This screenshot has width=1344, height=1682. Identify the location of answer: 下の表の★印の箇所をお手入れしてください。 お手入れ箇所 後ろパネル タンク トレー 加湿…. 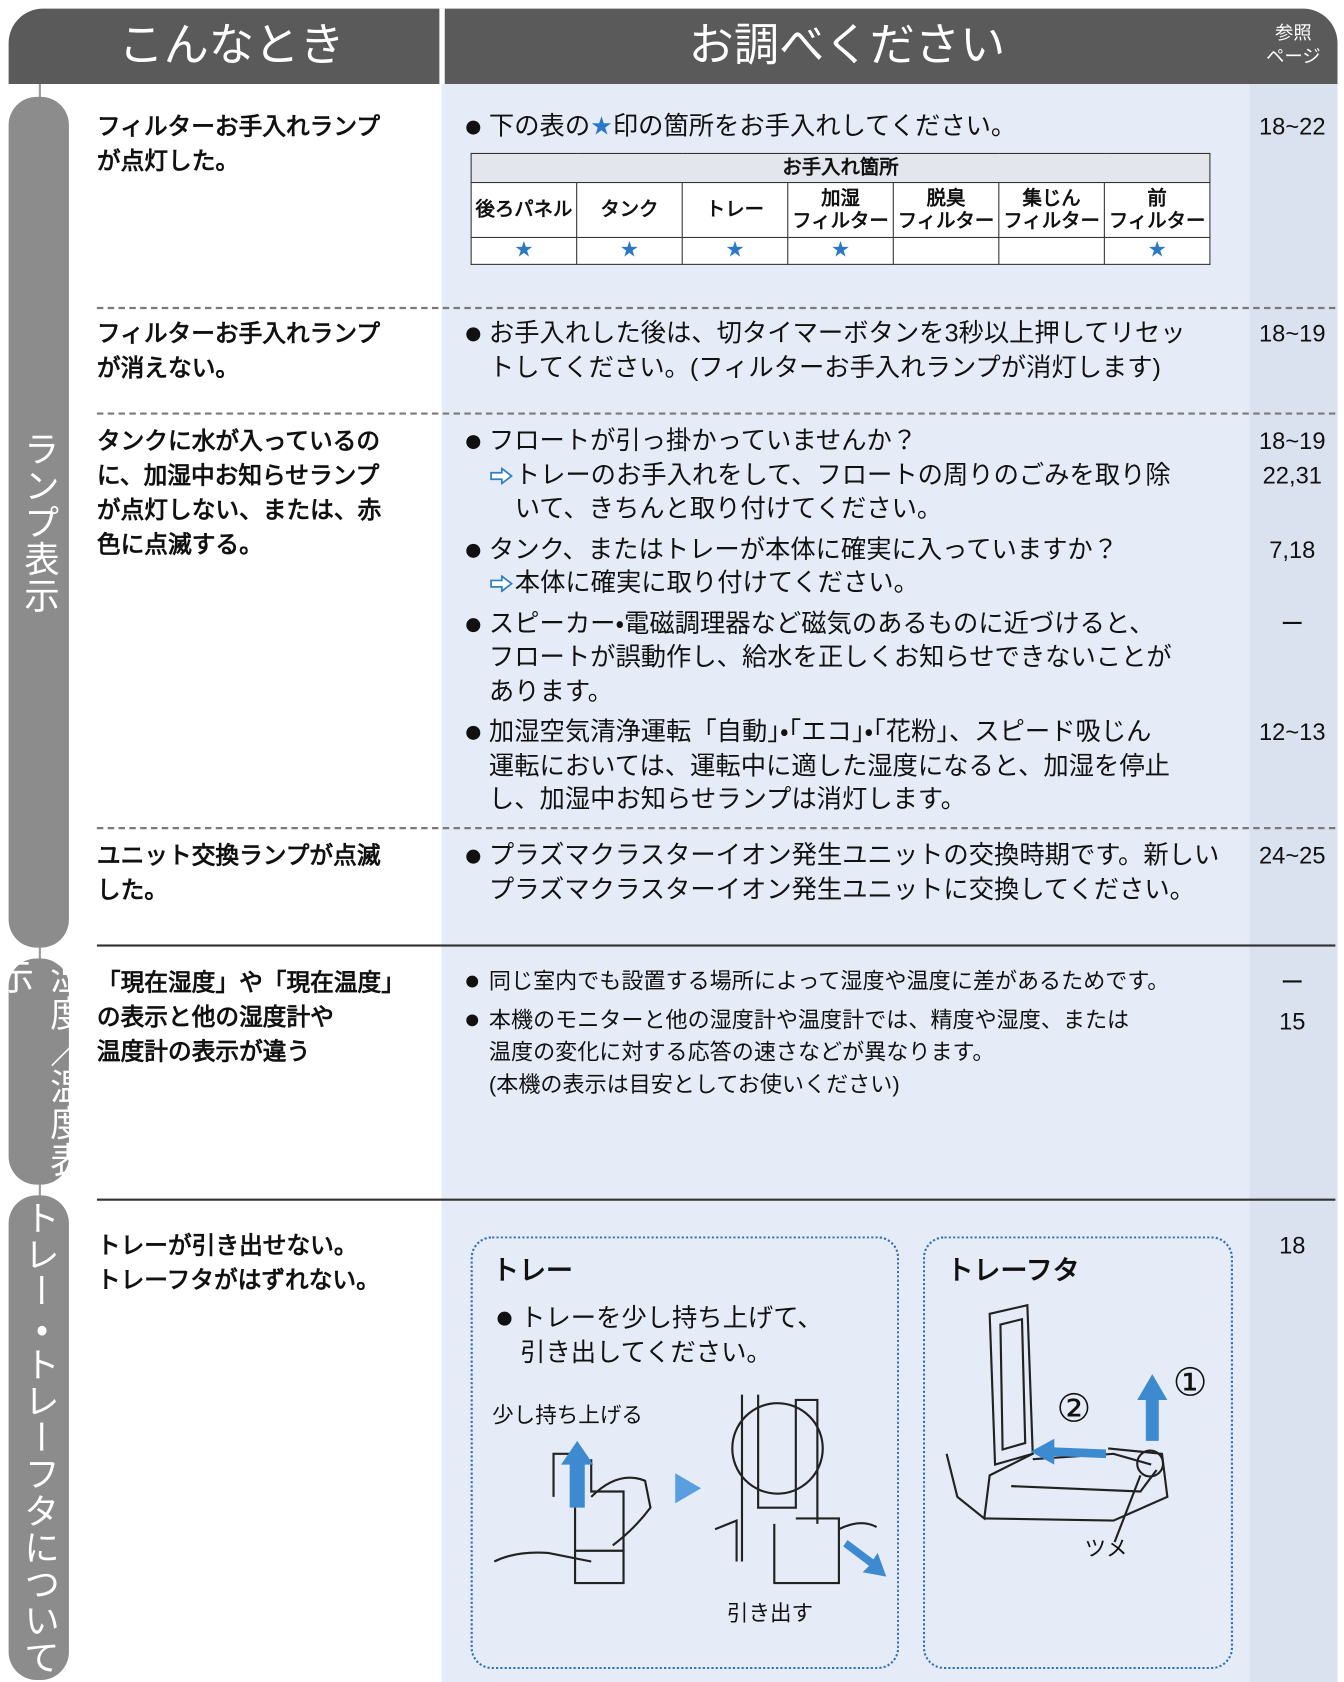
(899, 190).